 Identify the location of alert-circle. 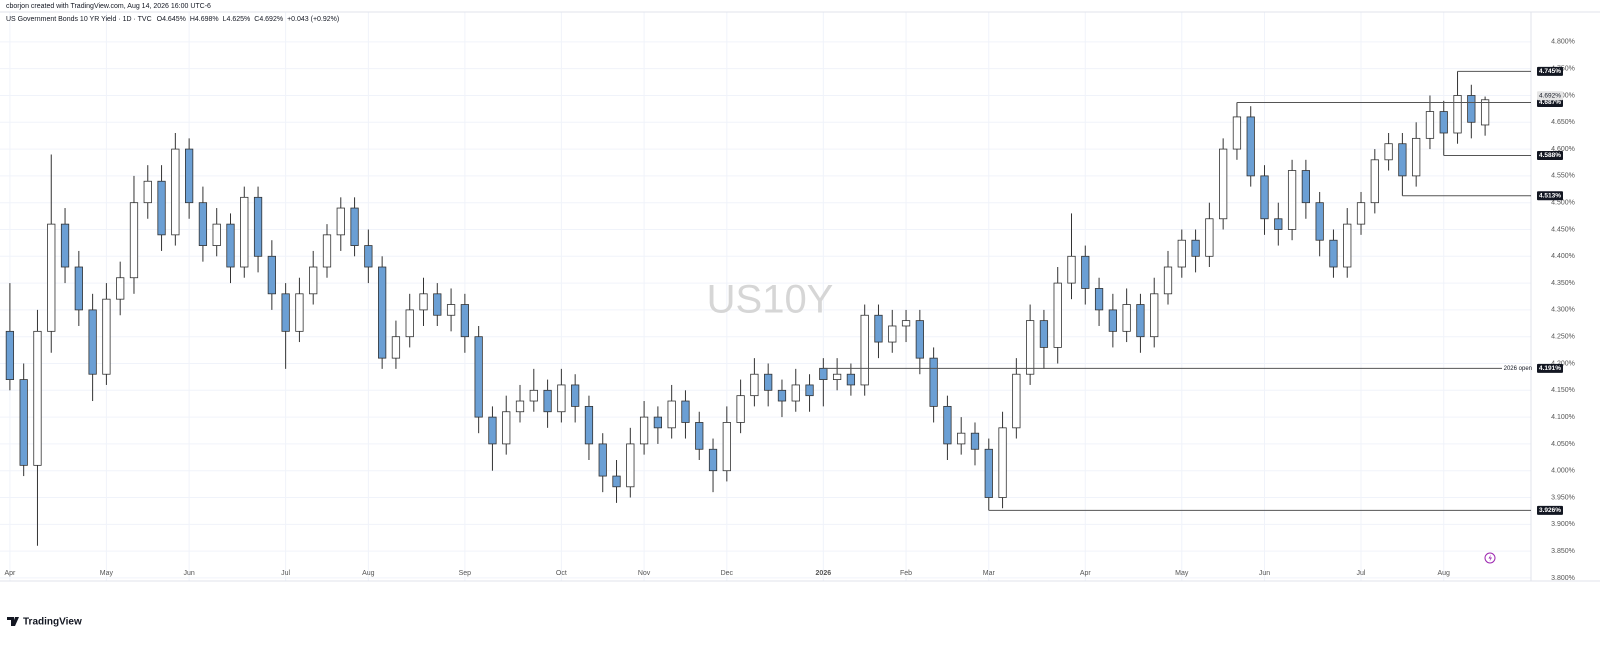
(1490, 558).